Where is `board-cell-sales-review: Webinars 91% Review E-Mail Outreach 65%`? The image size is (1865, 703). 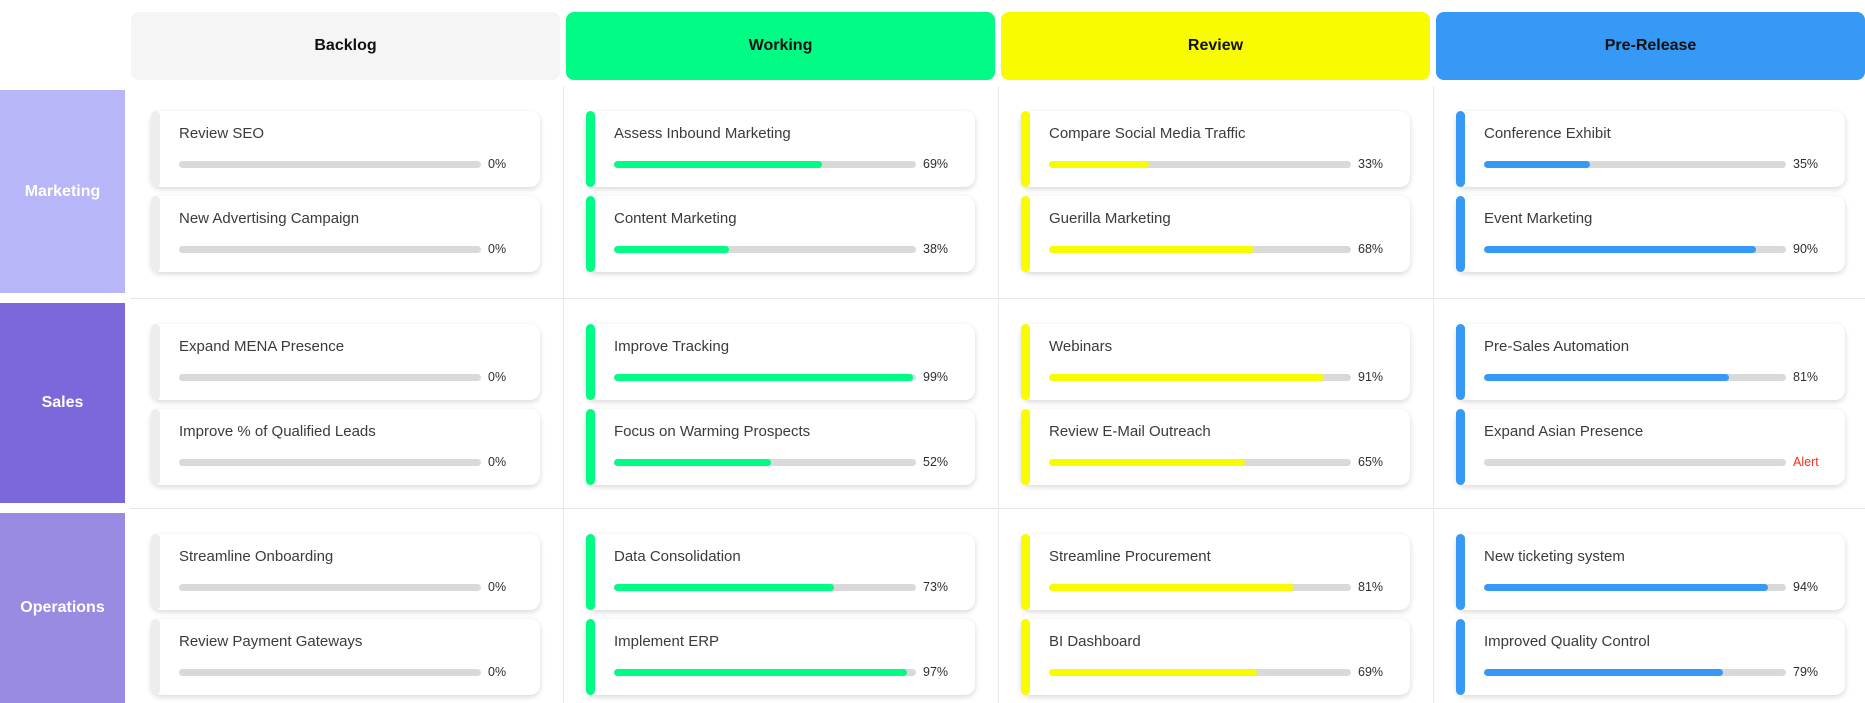 board-cell-sales-review: Webinars 91% Review E-Mail Outreach 65% is located at coordinates (1215, 403).